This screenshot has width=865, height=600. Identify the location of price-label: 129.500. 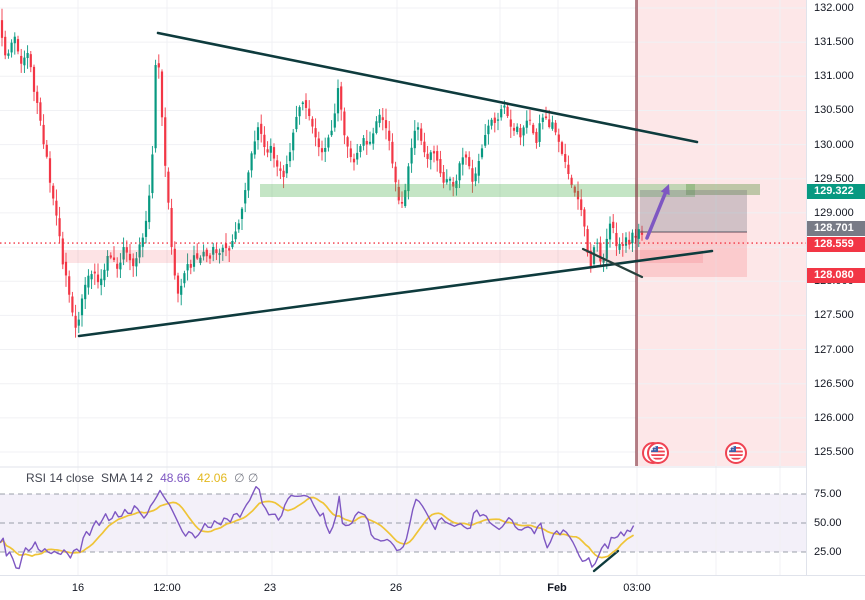
(834, 178).